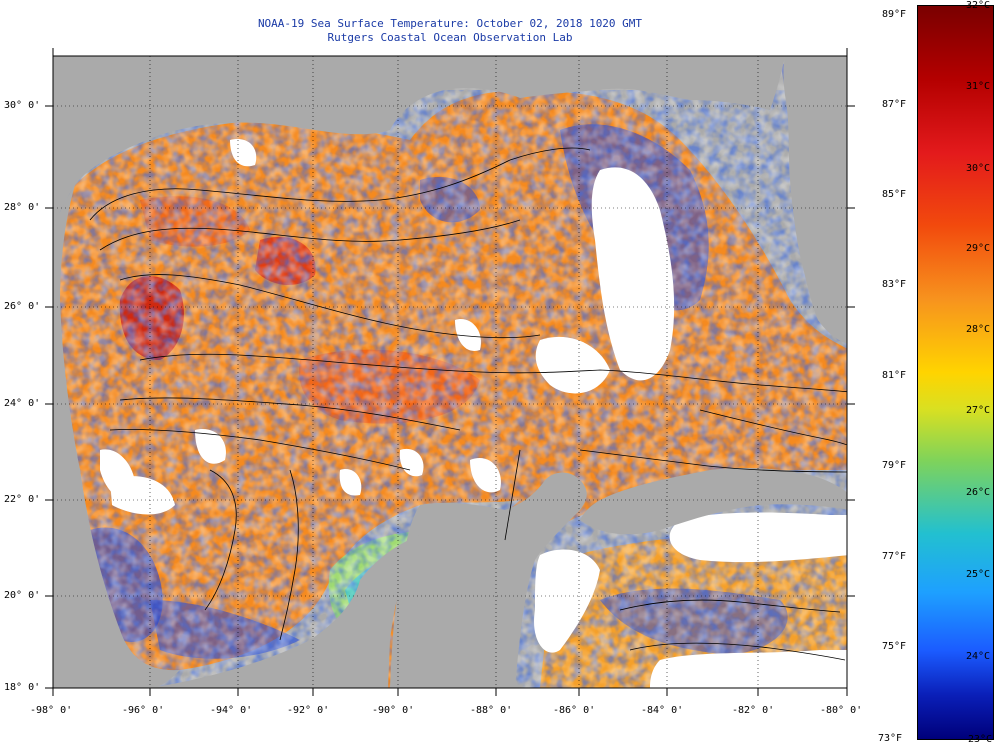 This screenshot has width=1000, height=754. Describe the element at coordinates (894, 556) in the screenshot. I see `fahrenheit-label: 77°F` at that location.